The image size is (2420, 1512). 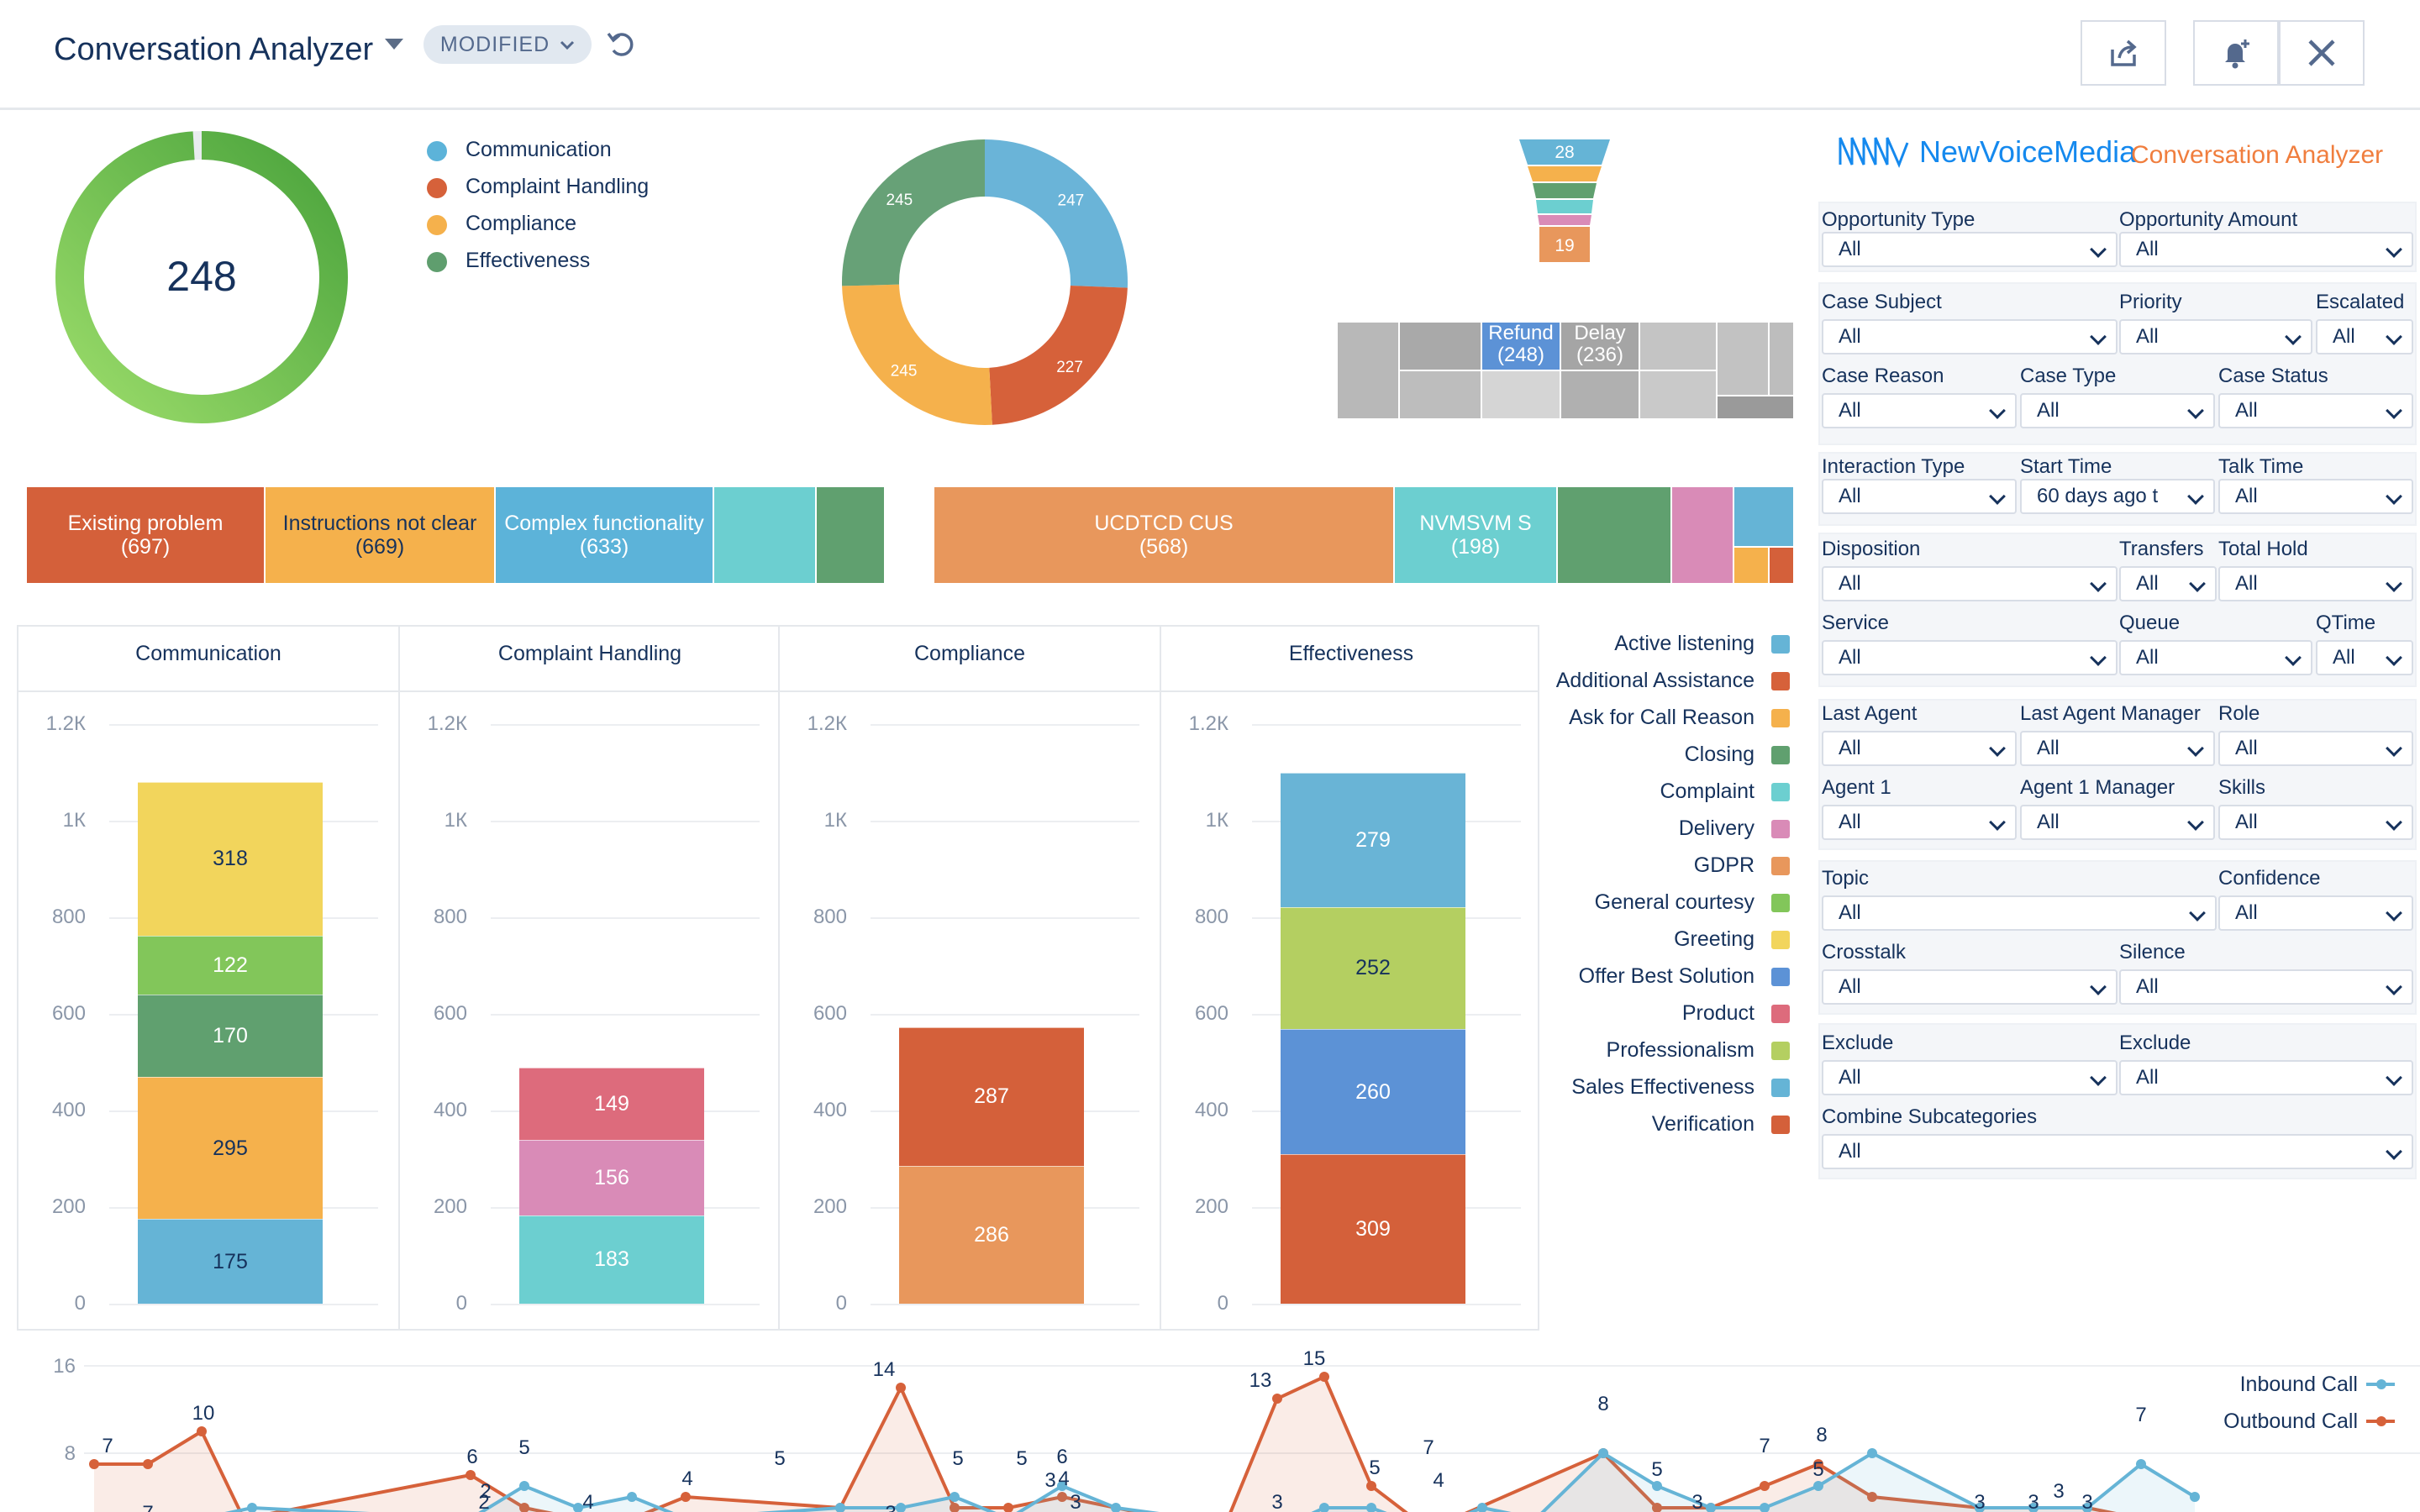 What do you see at coordinates (2315, 410) in the screenshot?
I see `case-status-select: All` at bounding box center [2315, 410].